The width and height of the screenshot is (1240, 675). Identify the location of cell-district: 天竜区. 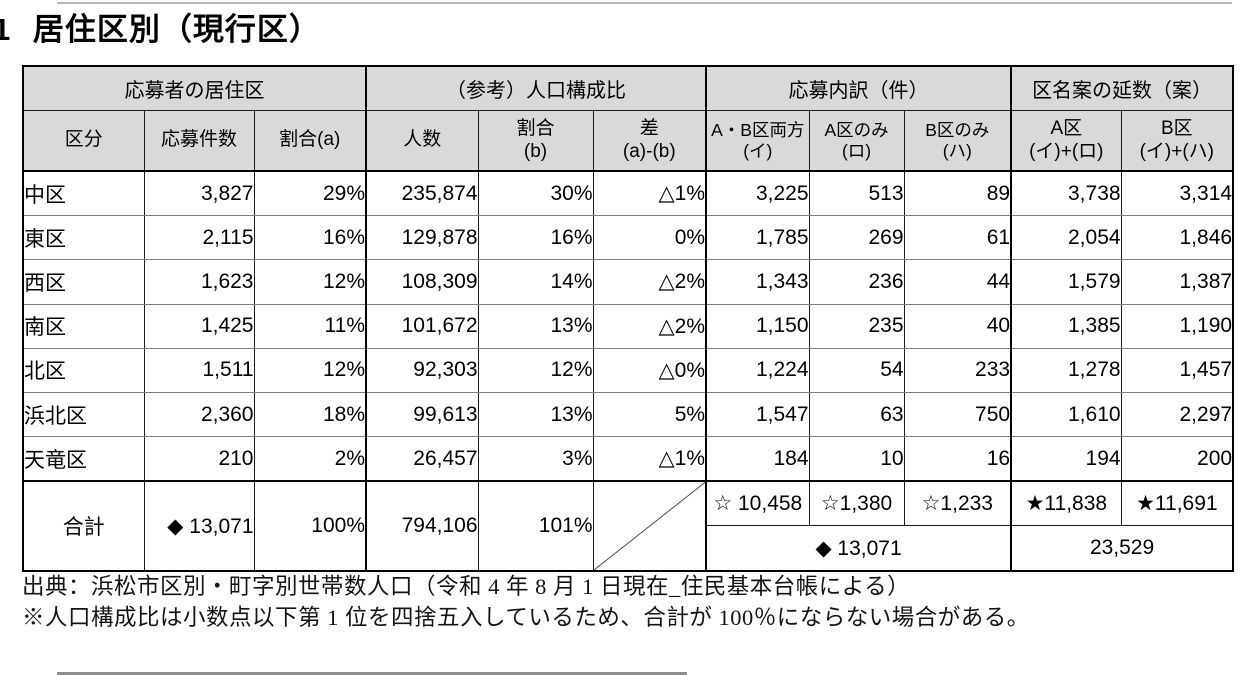
(83, 459).